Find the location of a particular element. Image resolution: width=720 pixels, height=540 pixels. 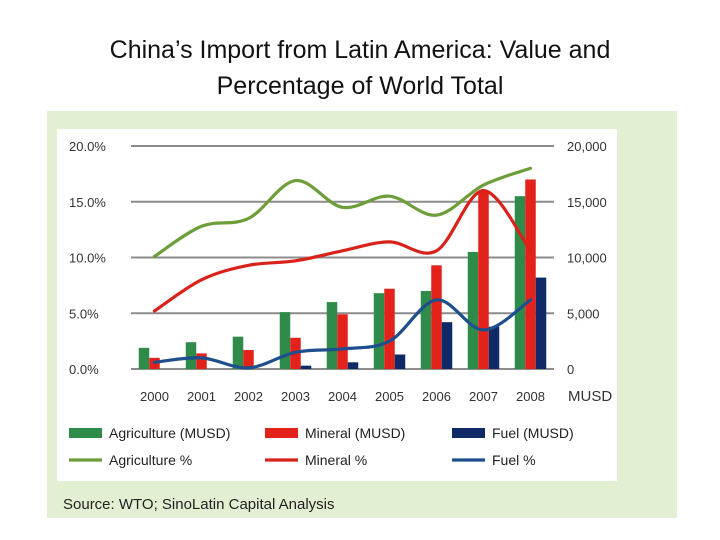

bar-agriculture-2006 is located at coordinates (426, 329).